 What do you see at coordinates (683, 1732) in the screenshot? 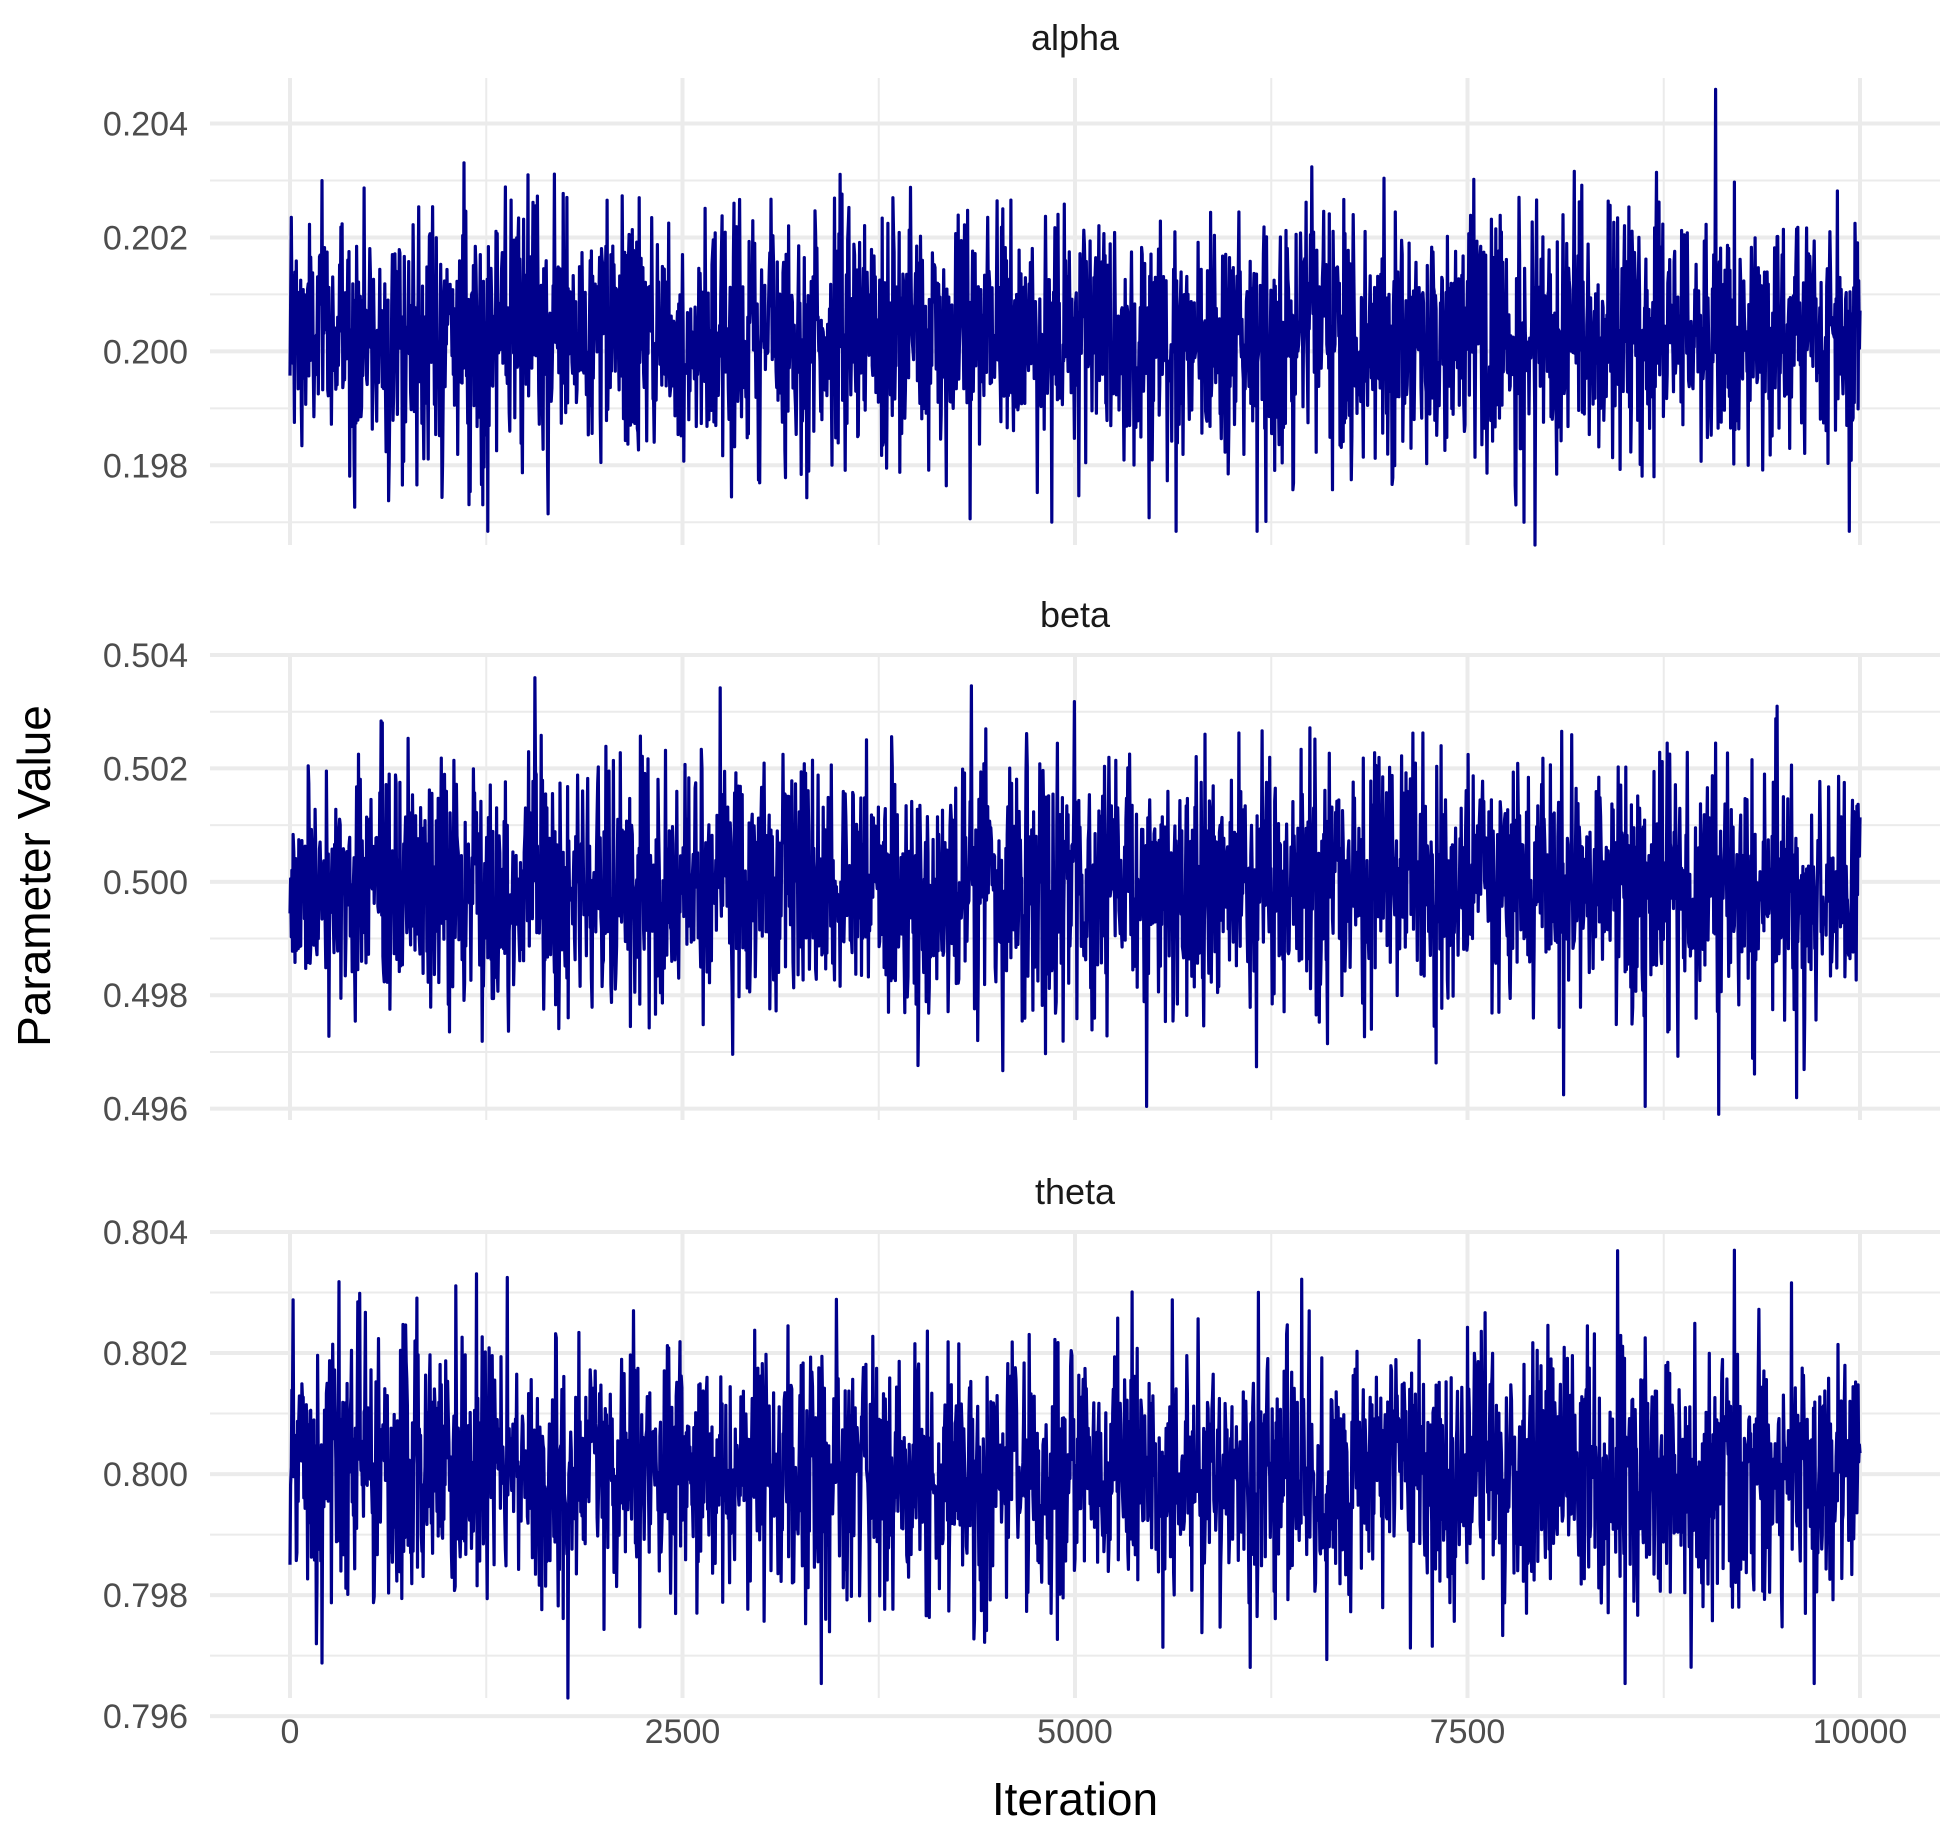
I see `x-tick-label: 2500` at bounding box center [683, 1732].